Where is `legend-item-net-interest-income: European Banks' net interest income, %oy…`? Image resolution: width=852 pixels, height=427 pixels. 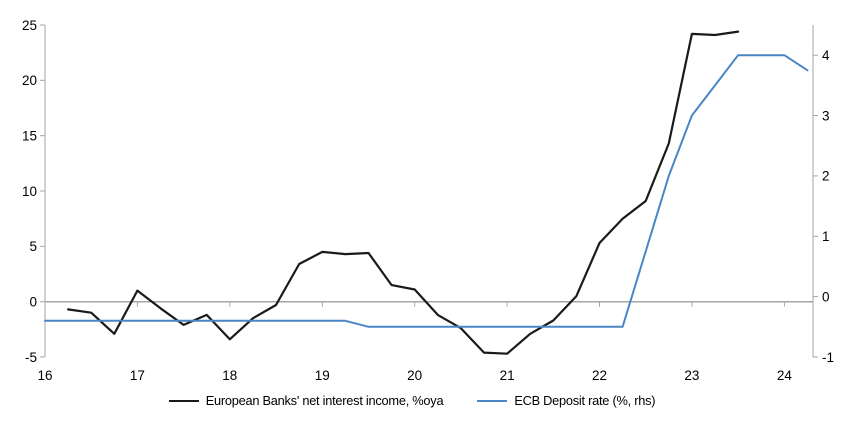
legend-item-net-interest-income: European Banks' net interest income, %oy… is located at coordinates (306, 400).